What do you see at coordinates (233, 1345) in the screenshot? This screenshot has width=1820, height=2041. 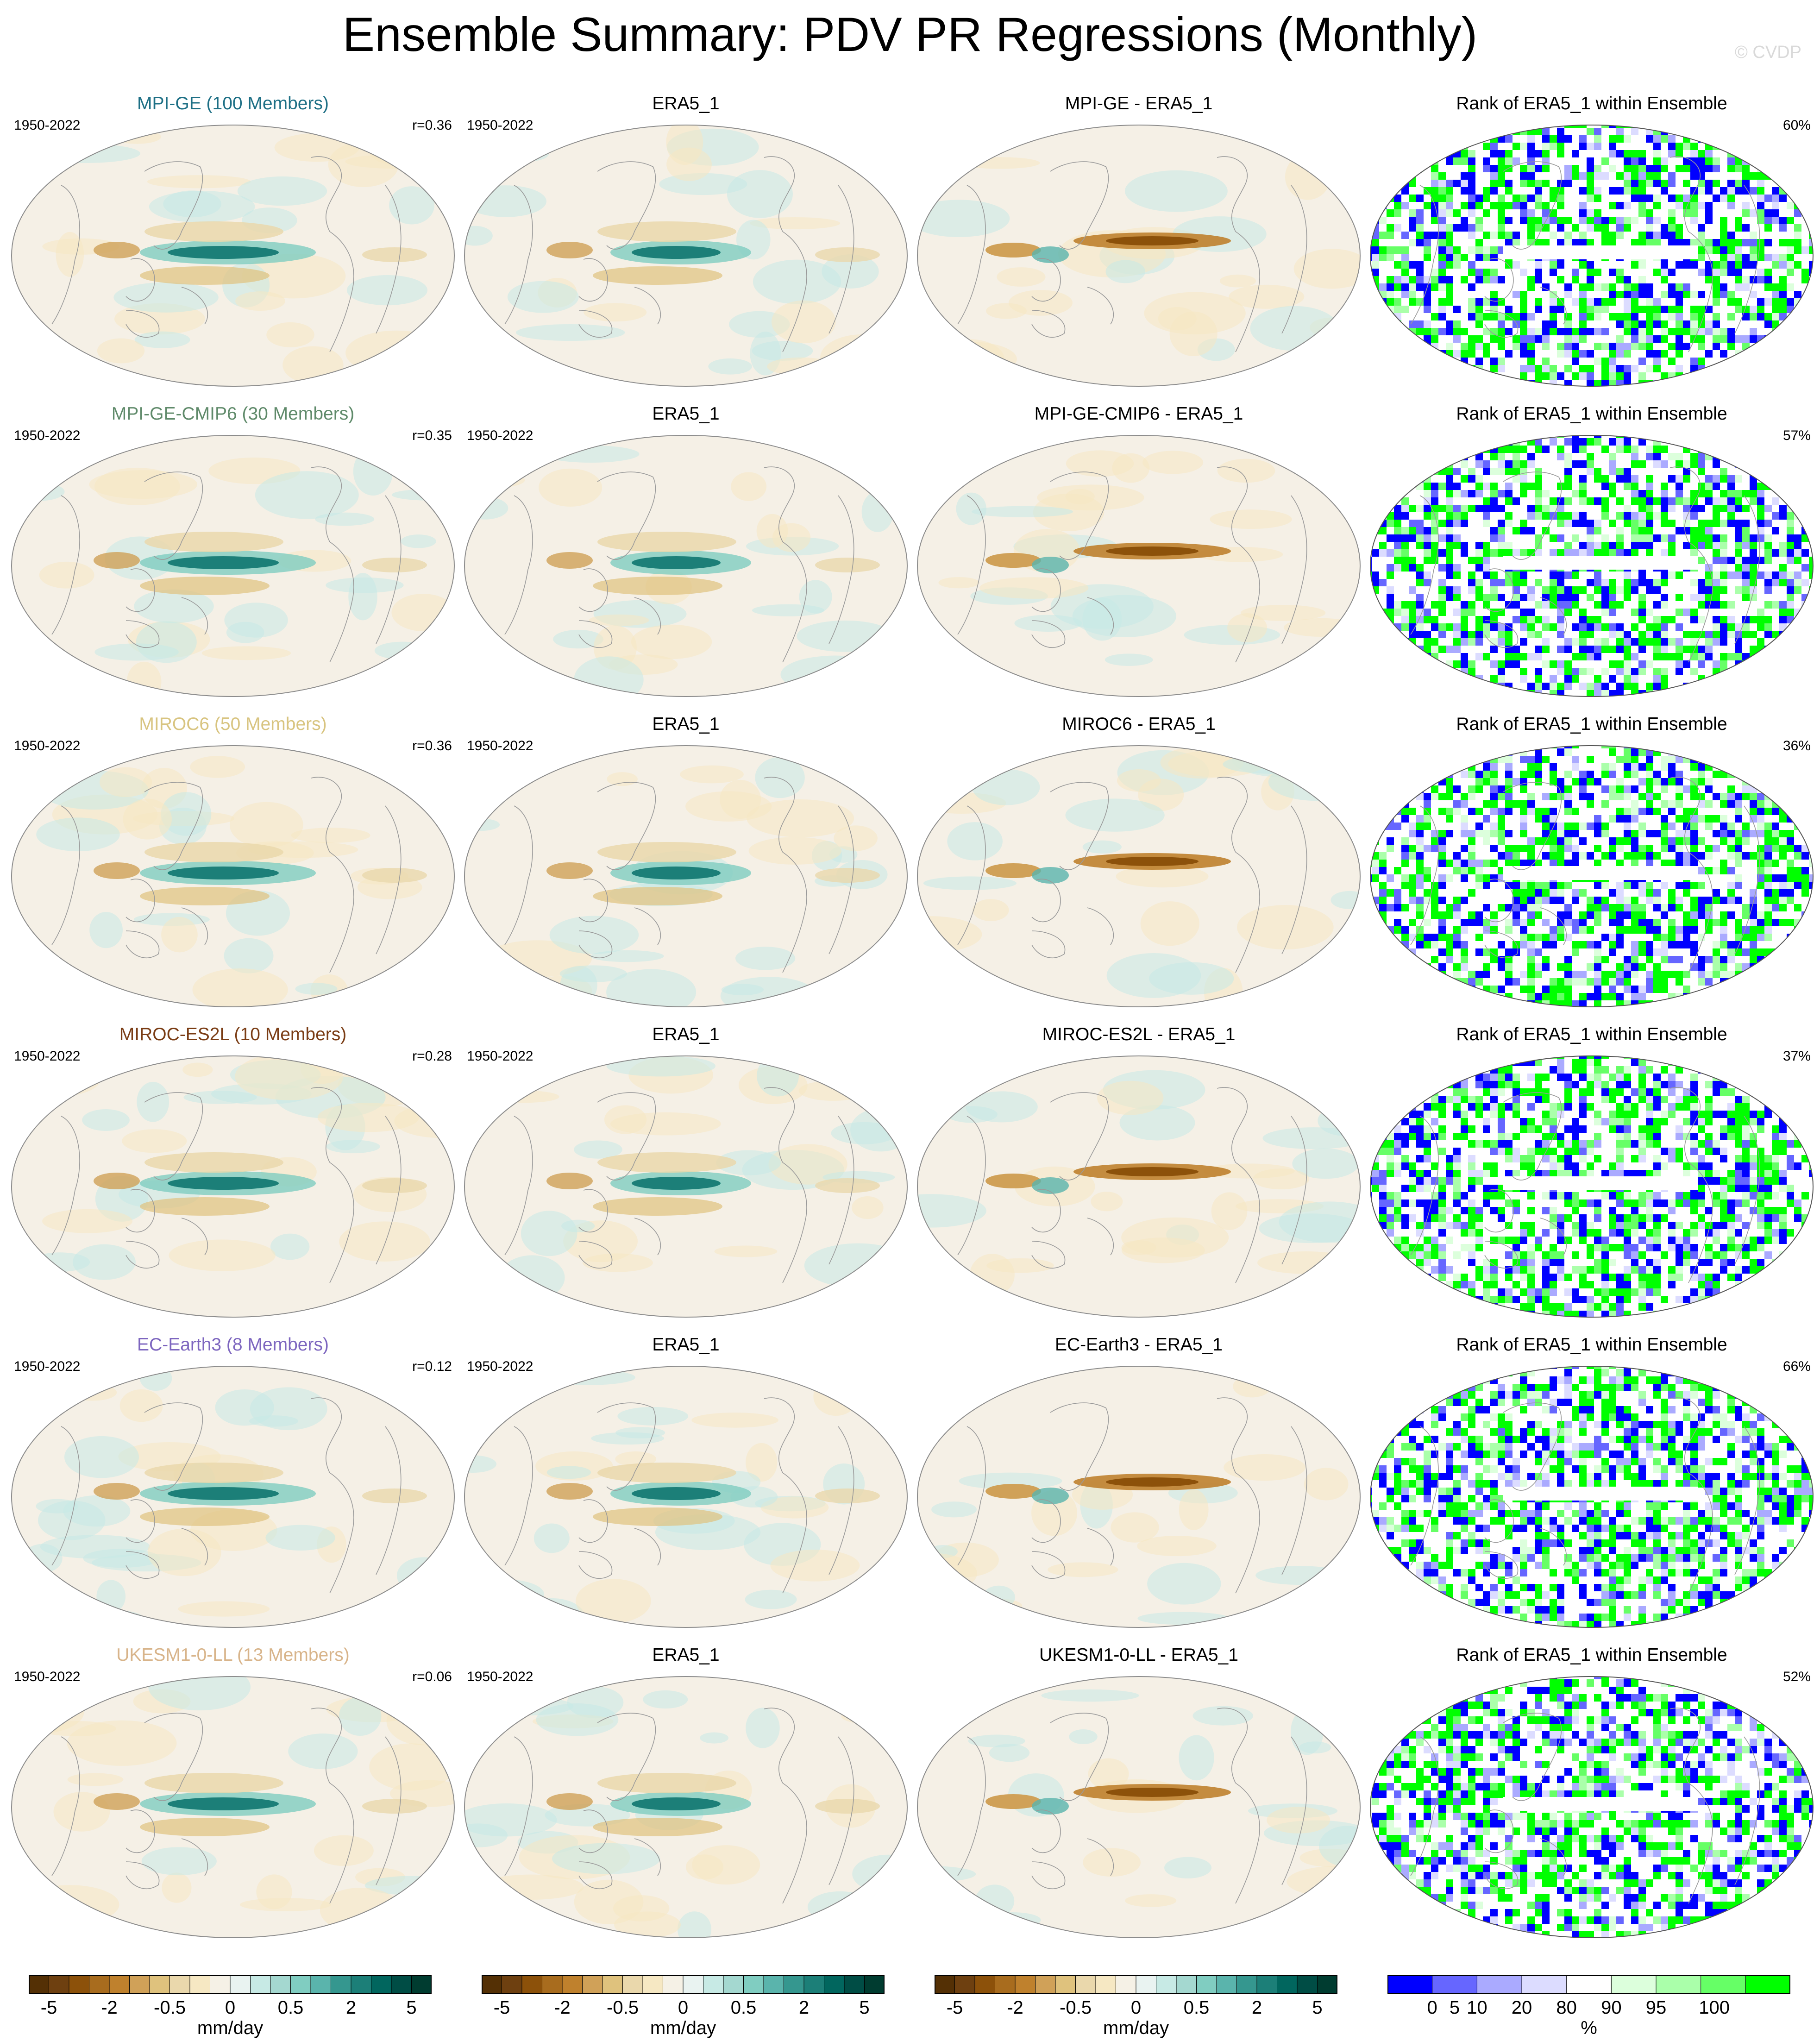 I see `panel-title: EC-Earth3 (8 Members)` at bounding box center [233, 1345].